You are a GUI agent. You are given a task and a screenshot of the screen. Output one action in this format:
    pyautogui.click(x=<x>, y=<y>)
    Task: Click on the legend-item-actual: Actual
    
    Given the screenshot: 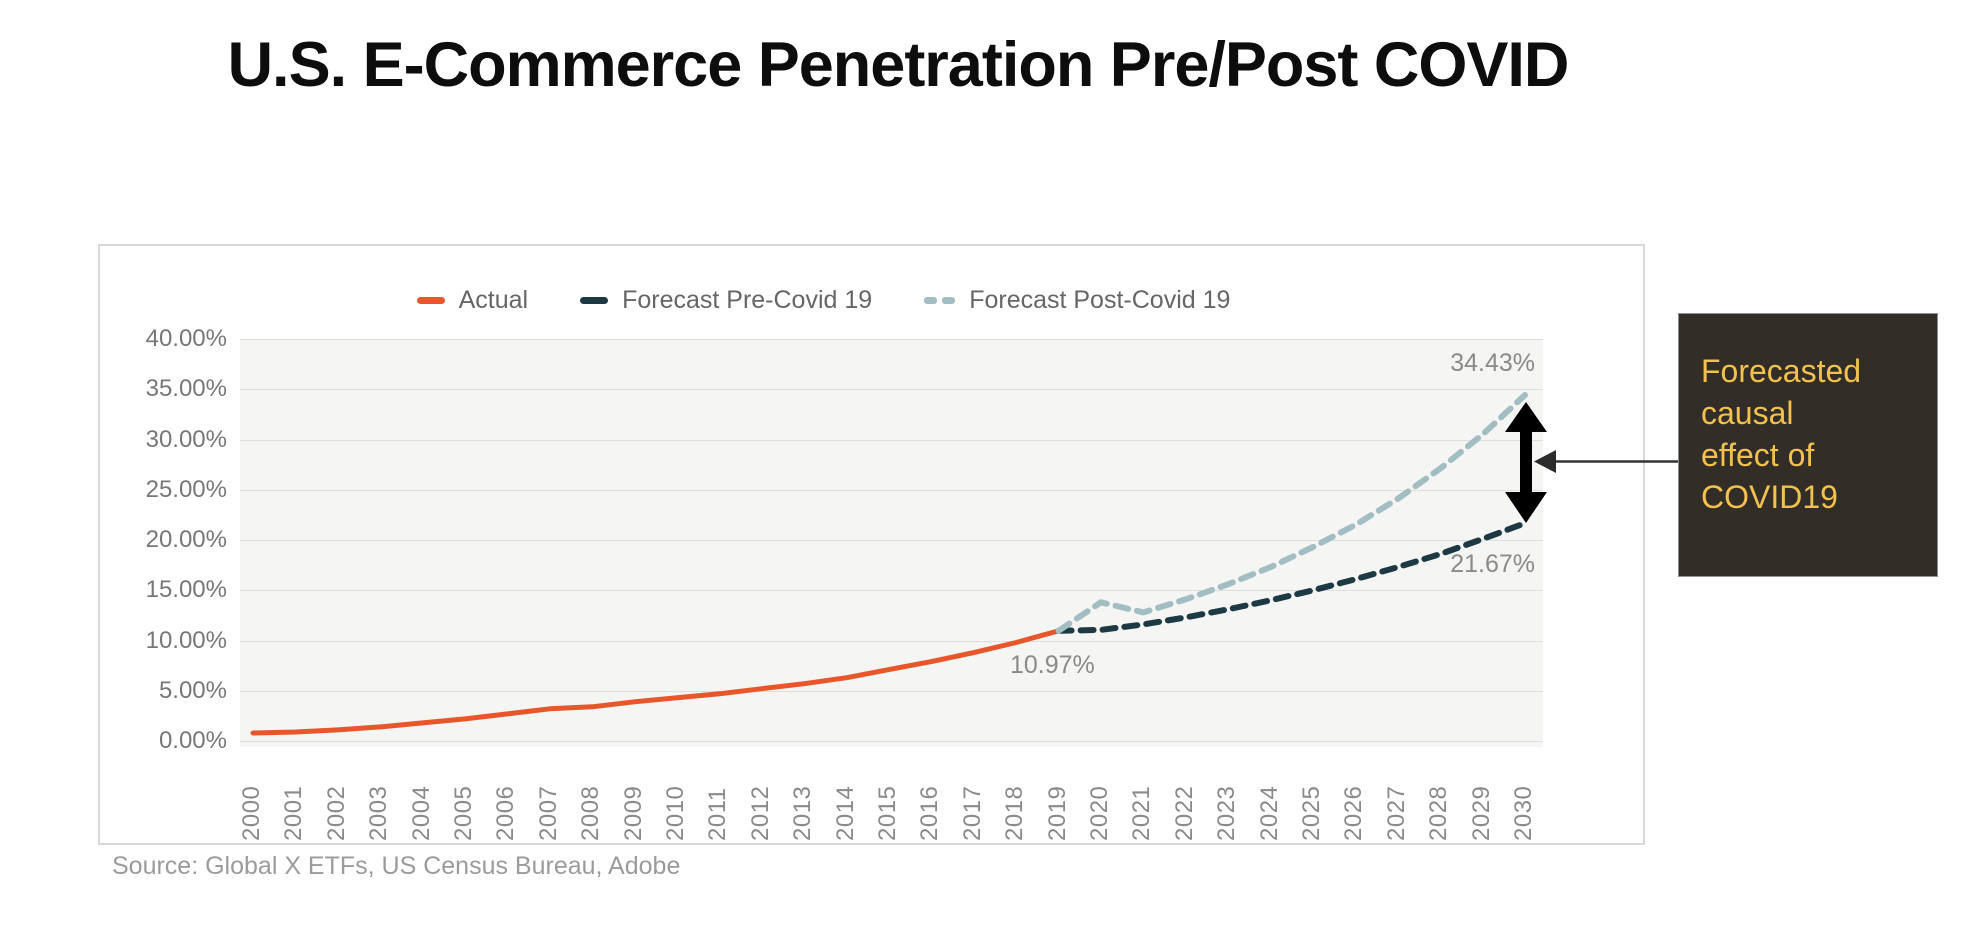 What is the action you would take?
    pyautogui.click(x=472, y=300)
    